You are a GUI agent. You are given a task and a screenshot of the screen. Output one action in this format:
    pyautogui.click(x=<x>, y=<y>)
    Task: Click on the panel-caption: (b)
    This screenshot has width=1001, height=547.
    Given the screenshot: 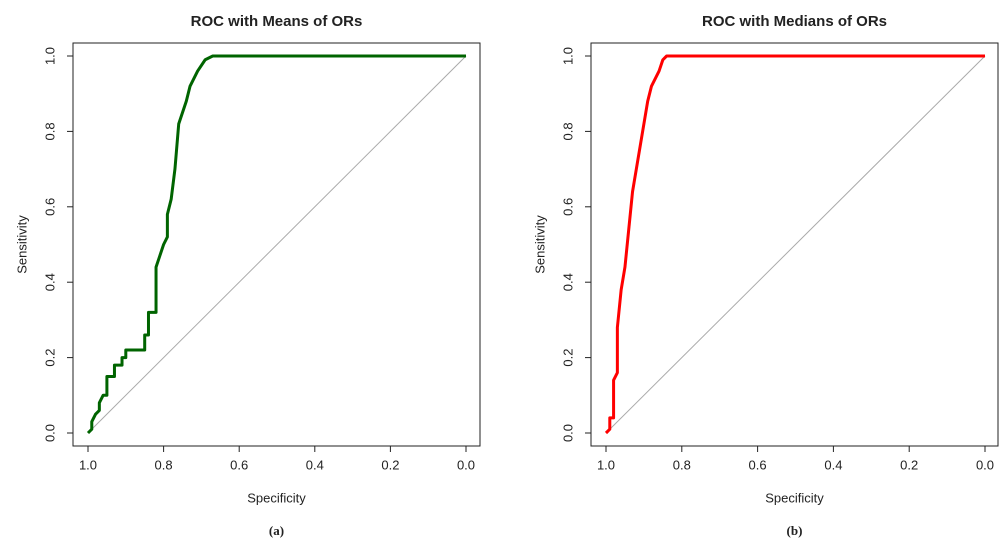 What is the action you would take?
    pyautogui.click(x=795, y=530)
    